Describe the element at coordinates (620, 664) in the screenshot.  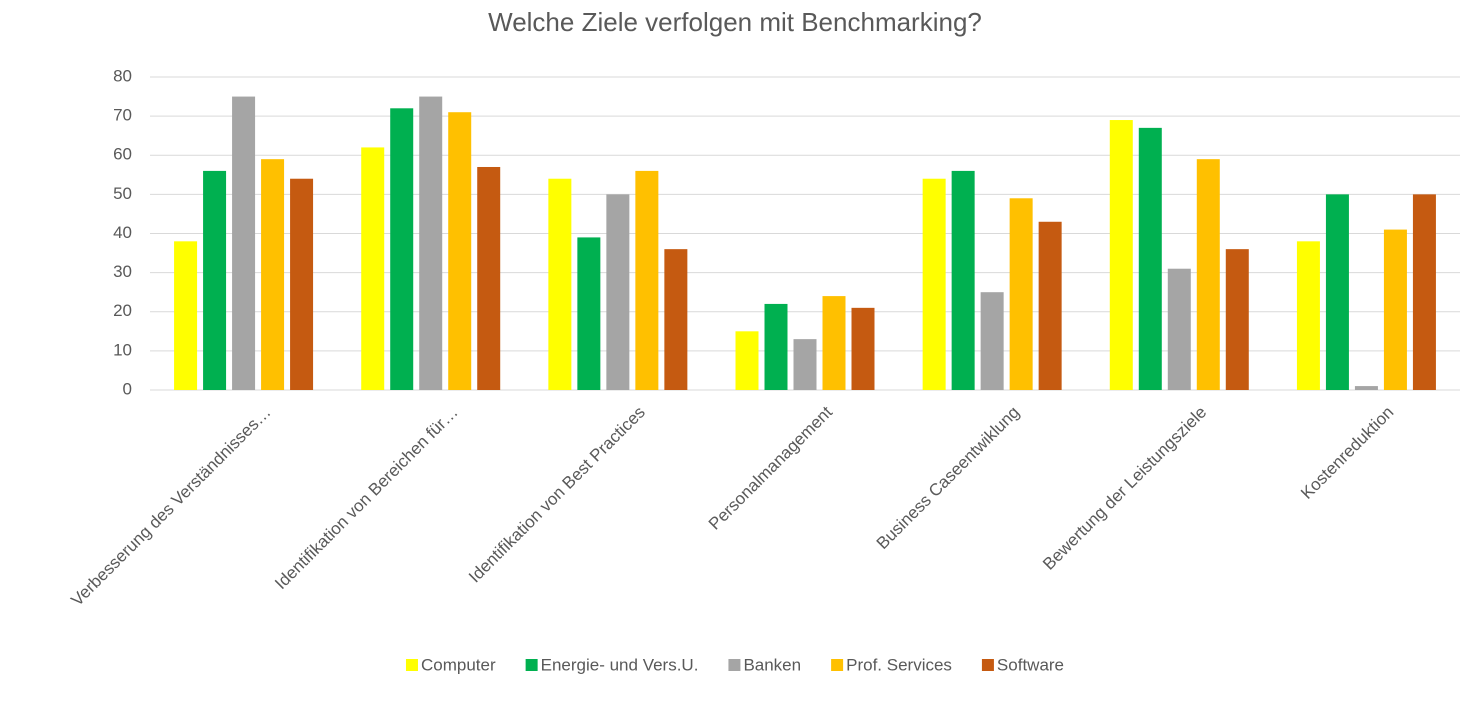
I see `legend-label: Energie- und Vers.U.` at that location.